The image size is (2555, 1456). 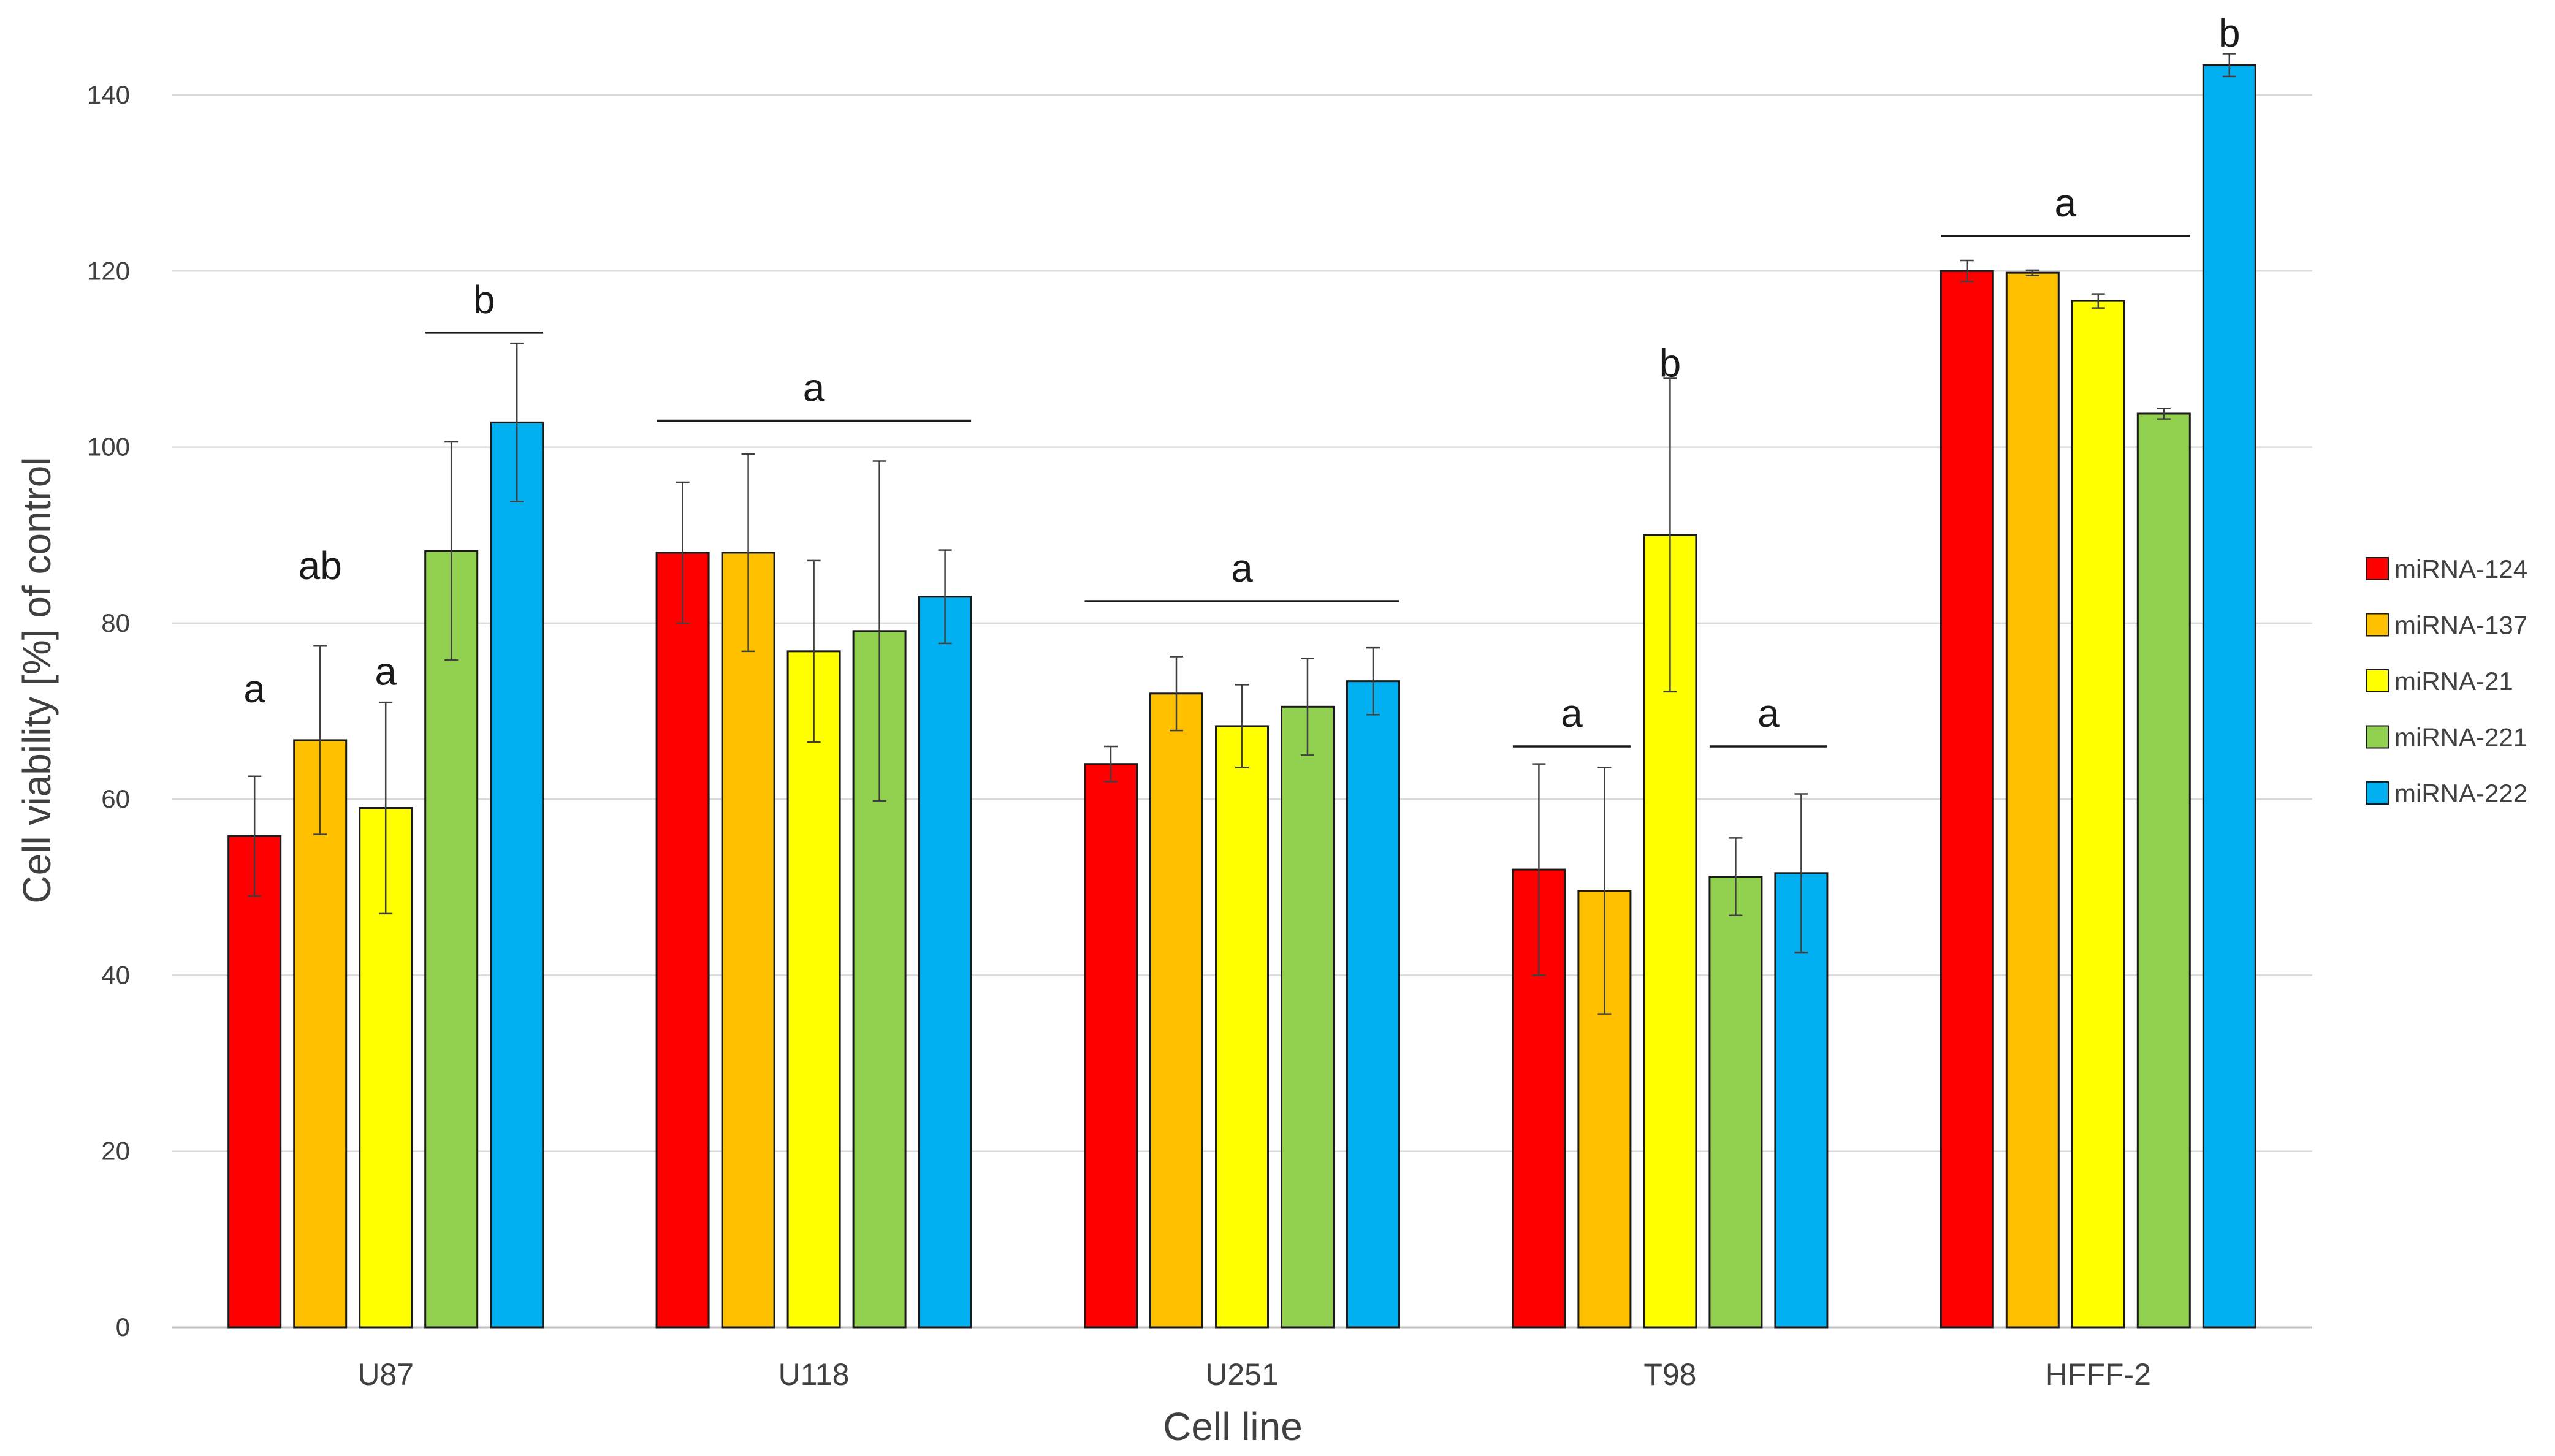 I want to click on y-tick-label-140: 140, so click(x=108, y=94).